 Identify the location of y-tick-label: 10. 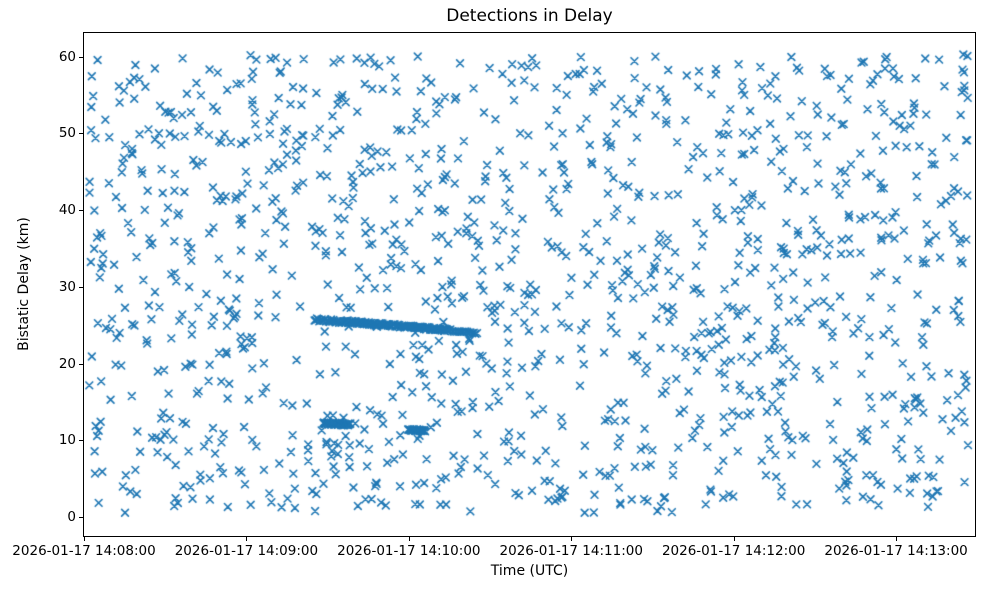
(67, 440).